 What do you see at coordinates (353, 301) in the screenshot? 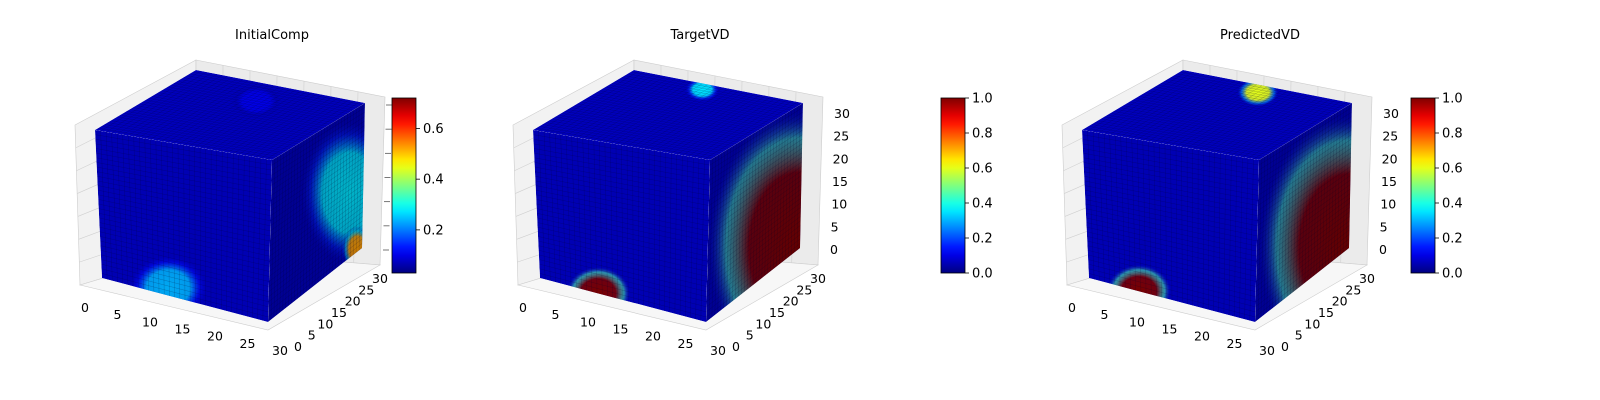
I see `y-tick-label: 20` at bounding box center [353, 301].